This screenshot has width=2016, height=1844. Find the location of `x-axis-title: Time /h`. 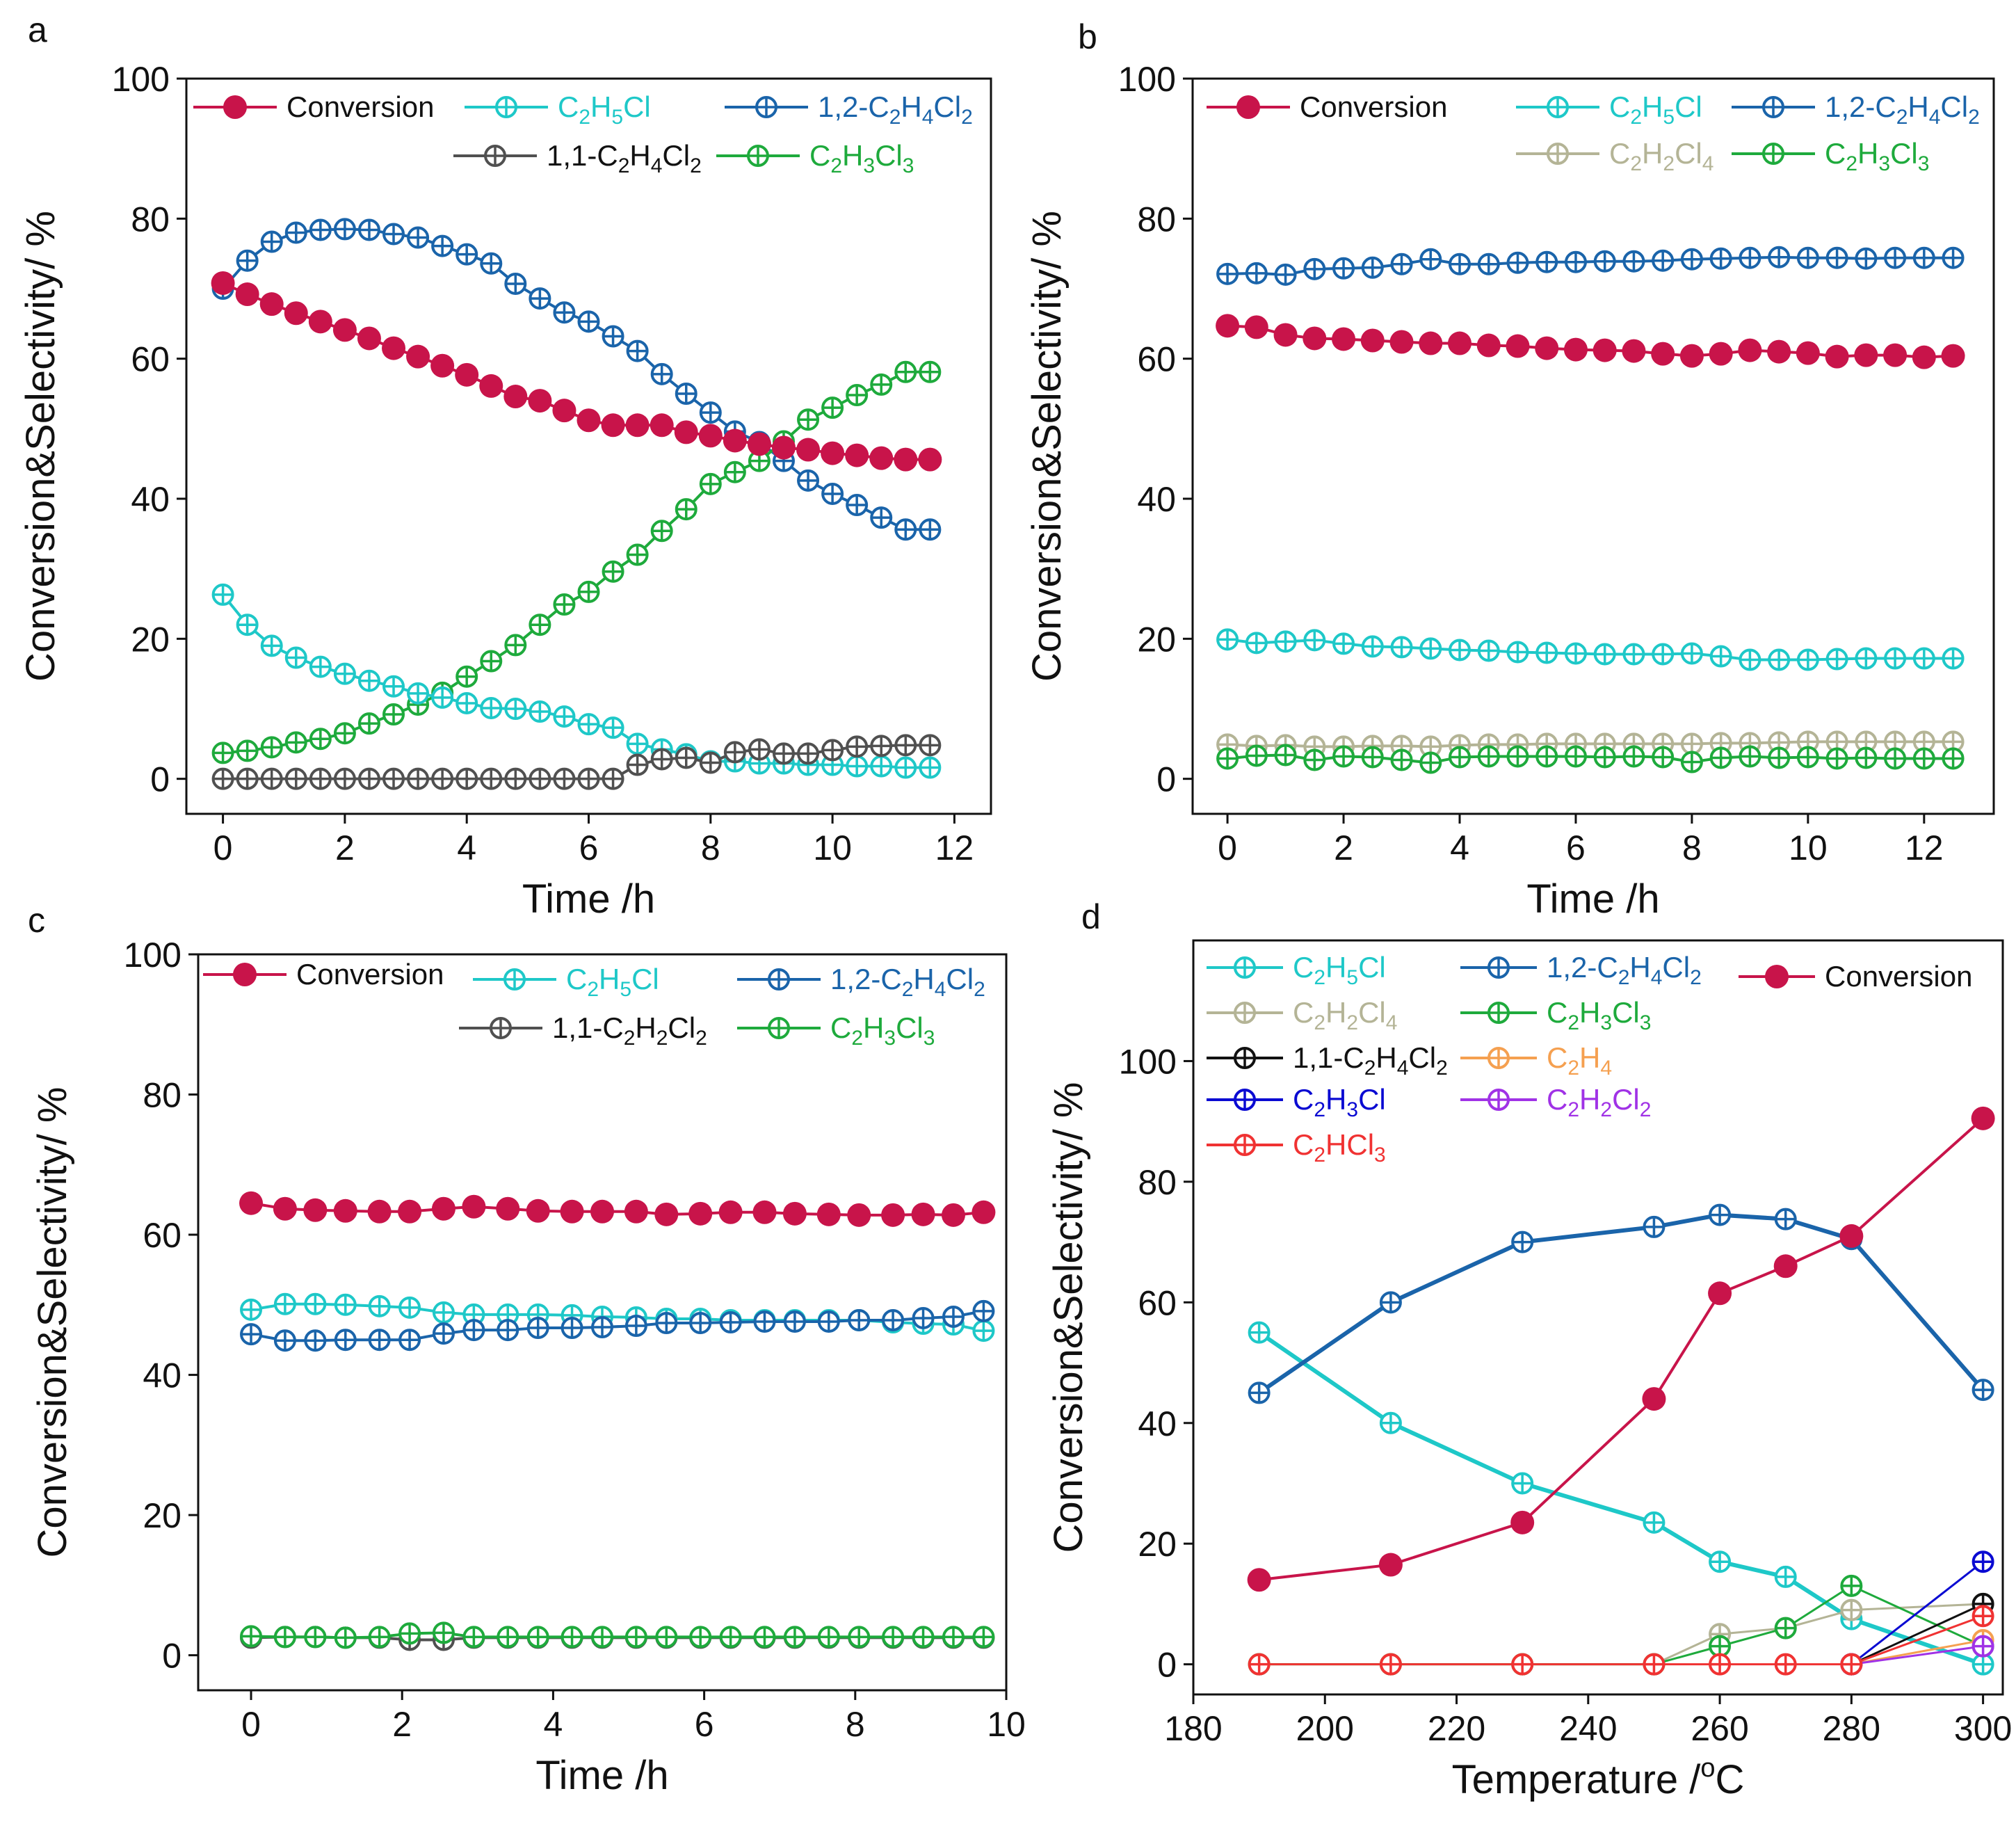

x-axis-title: Time /h is located at coordinates (588, 899).